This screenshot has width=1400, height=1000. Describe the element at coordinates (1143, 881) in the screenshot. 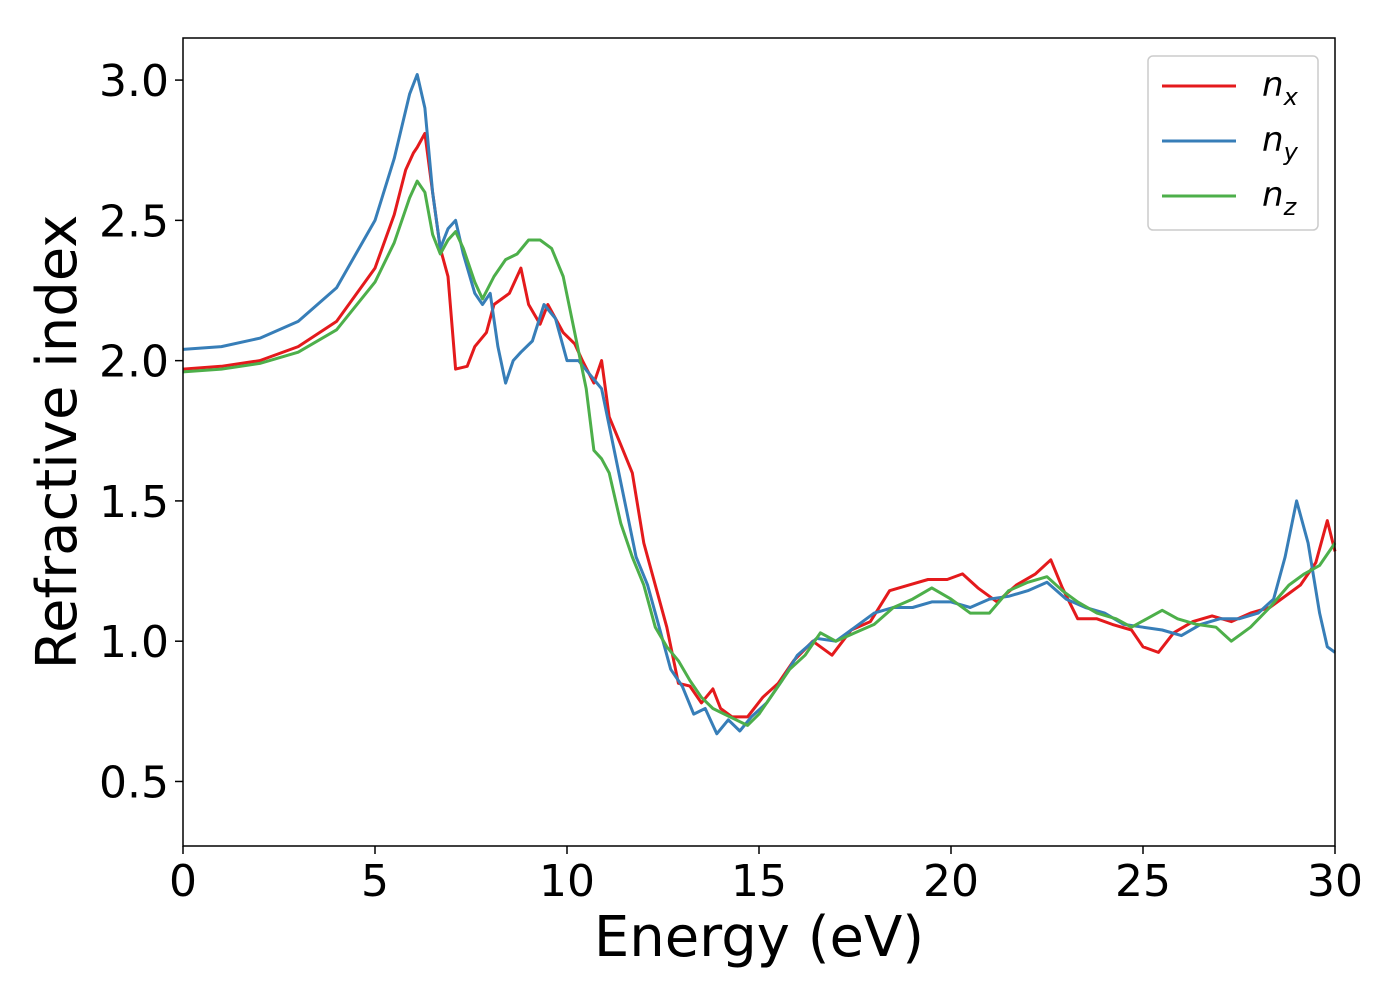

I see `x-tick-label: 25` at that location.